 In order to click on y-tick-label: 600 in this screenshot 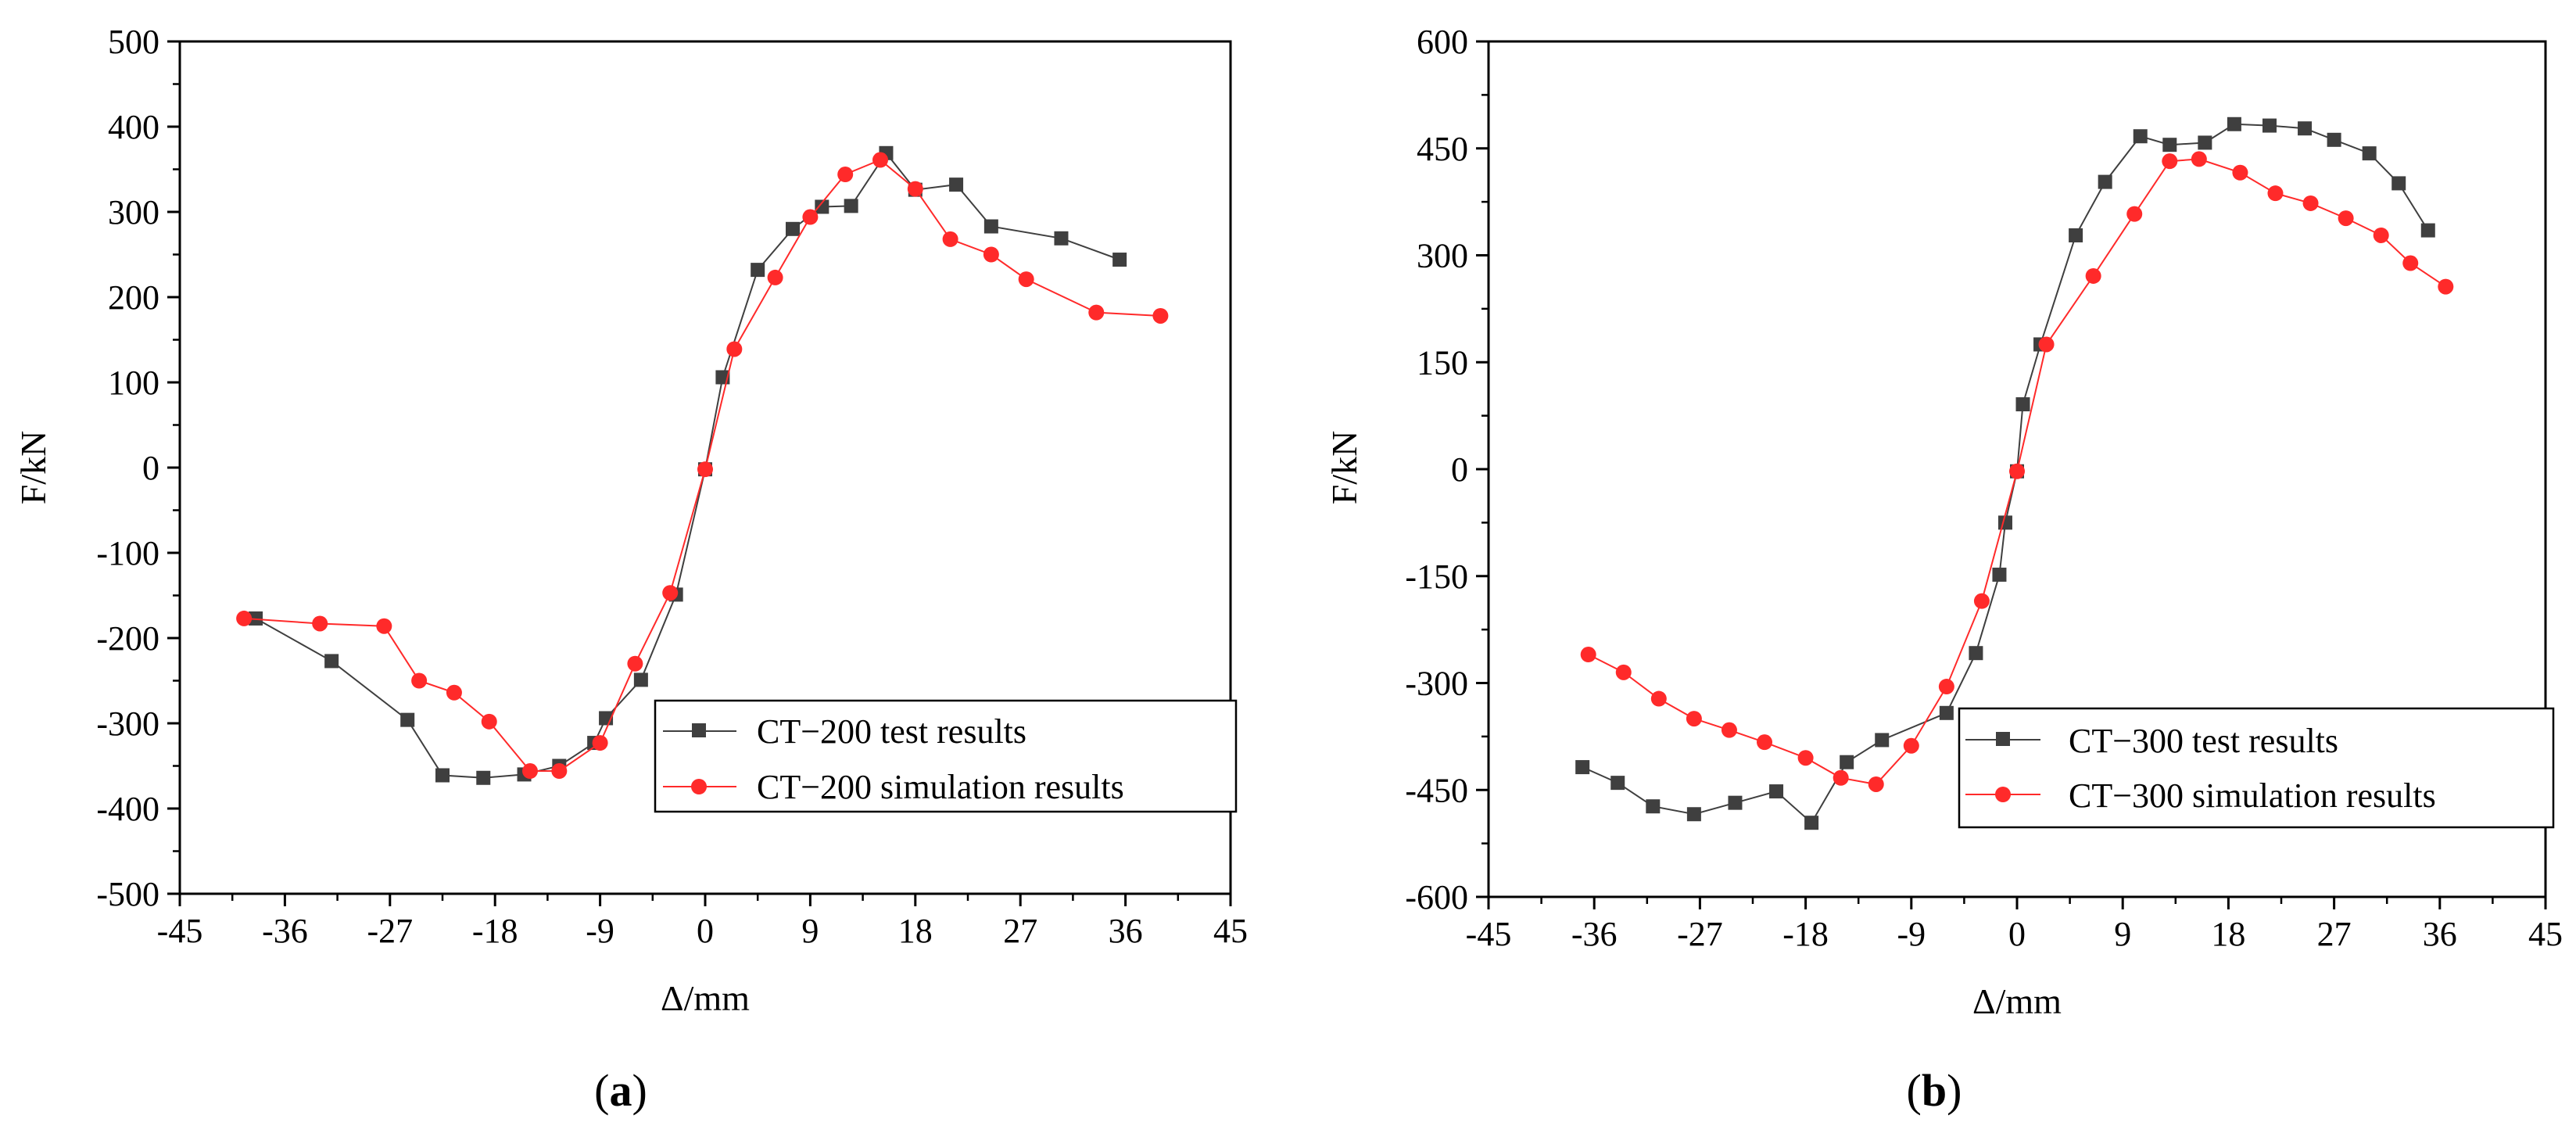, I will do `click(1442, 42)`.